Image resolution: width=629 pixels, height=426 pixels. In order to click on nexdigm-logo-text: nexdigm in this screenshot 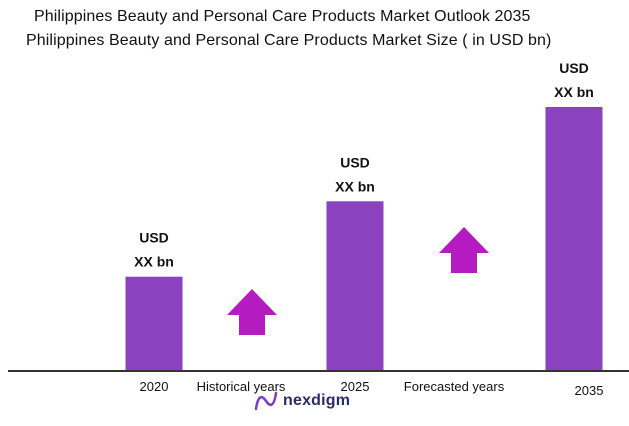, I will do `click(317, 400)`.